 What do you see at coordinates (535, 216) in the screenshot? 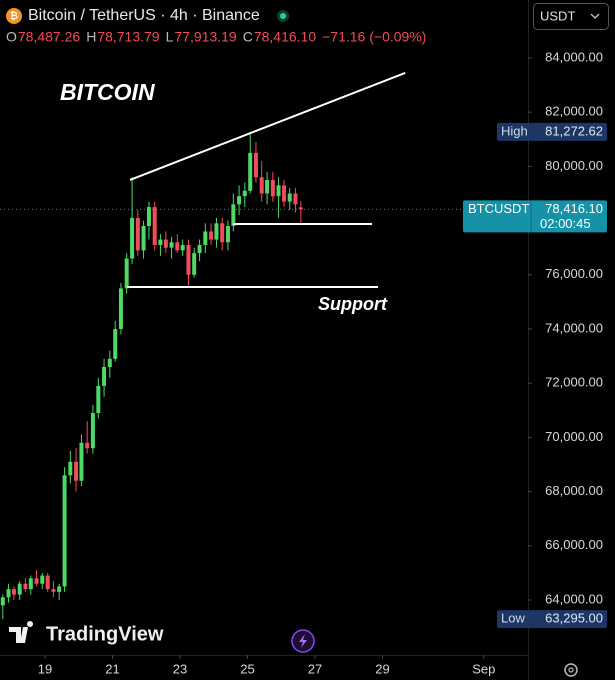
I see `last-price-box` at bounding box center [535, 216].